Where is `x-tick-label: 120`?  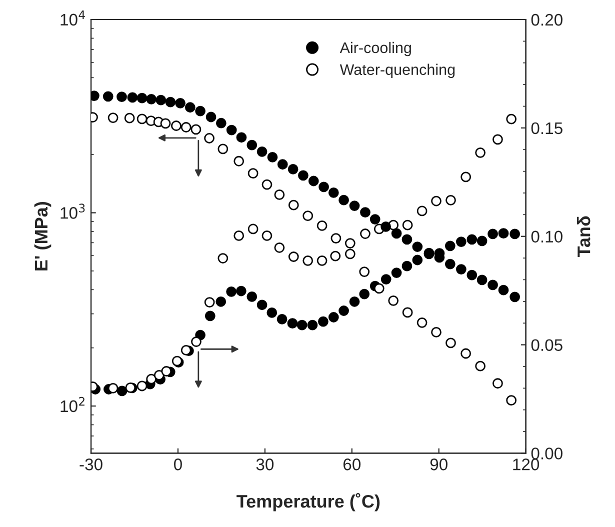
x-tick-label: 120 is located at coordinates (526, 464).